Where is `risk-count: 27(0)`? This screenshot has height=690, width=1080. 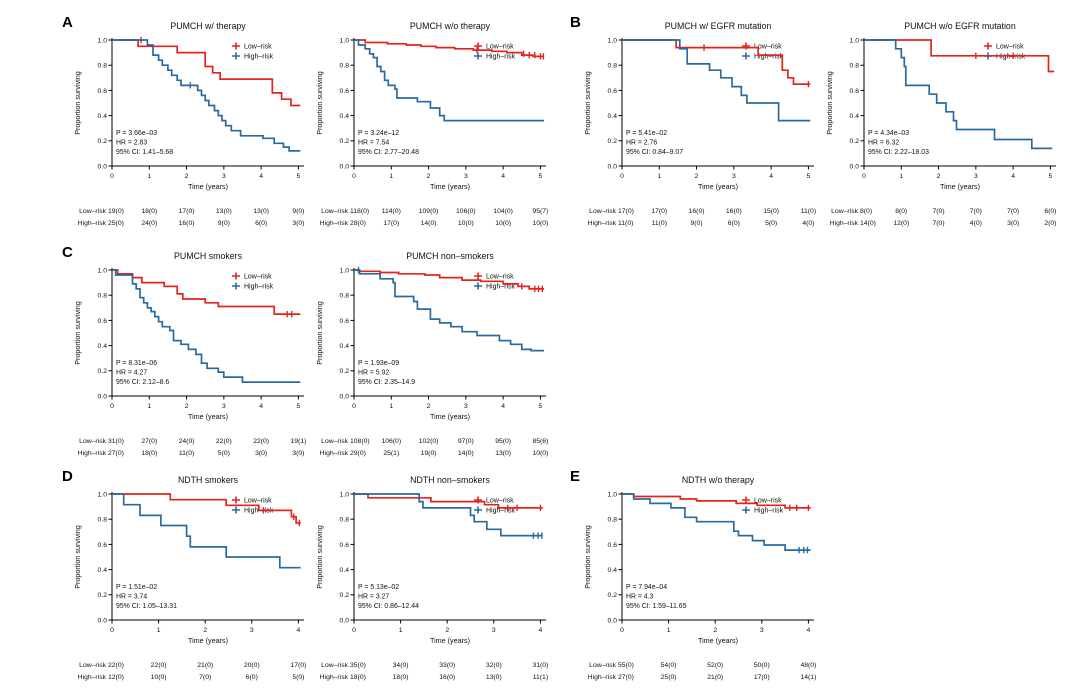 risk-count: 27(0) is located at coordinates (626, 677).